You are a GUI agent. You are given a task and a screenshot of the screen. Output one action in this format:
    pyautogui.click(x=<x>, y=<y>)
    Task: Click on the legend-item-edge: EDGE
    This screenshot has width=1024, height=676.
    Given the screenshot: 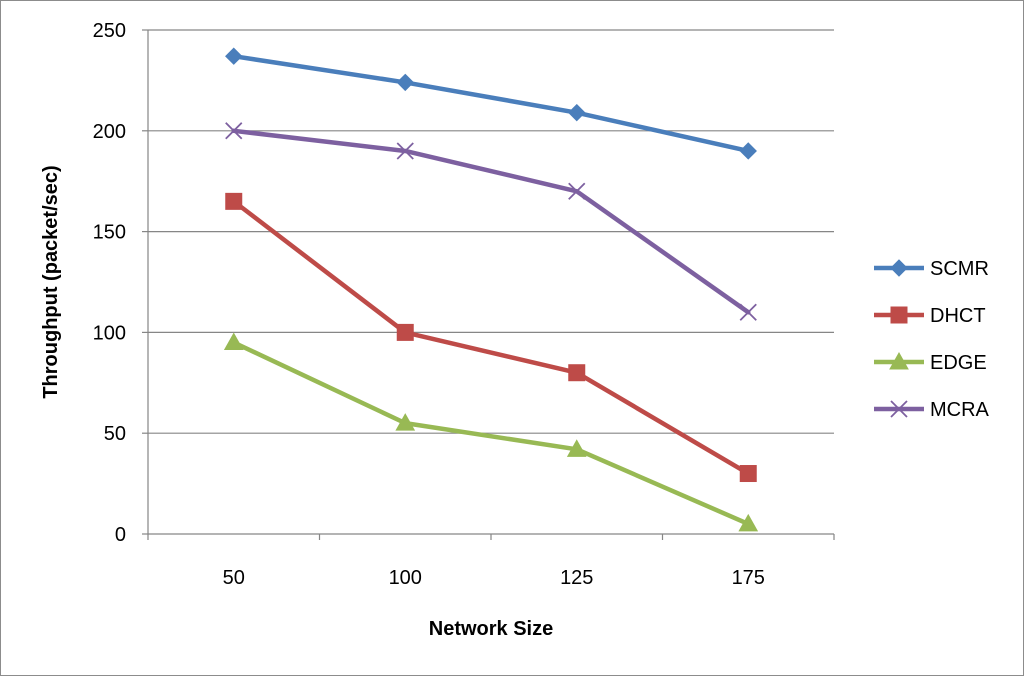 What is the action you would take?
    pyautogui.click(x=930, y=362)
    